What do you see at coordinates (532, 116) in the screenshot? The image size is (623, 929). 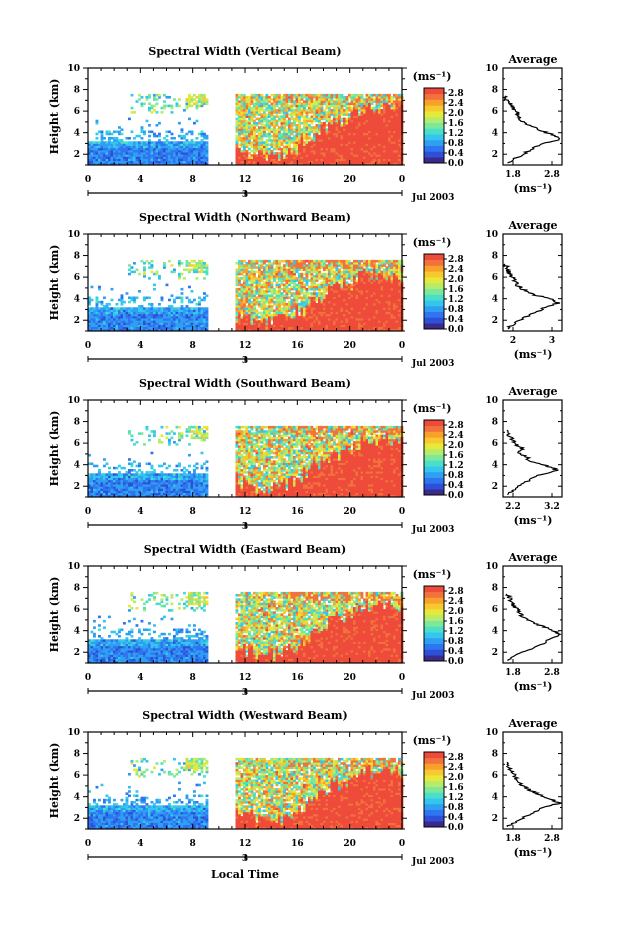 I see `profile-frame` at bounding box center [532, 116].